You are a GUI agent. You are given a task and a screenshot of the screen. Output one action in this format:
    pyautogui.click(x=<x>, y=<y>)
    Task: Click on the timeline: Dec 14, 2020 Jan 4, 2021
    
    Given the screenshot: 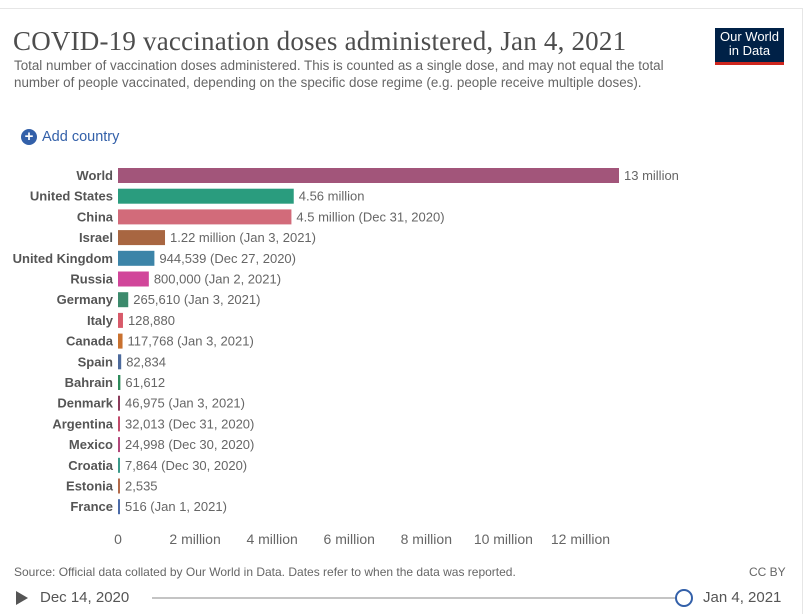 What is the action you would take?
    pyautogui.click(x=402, y=599)
    